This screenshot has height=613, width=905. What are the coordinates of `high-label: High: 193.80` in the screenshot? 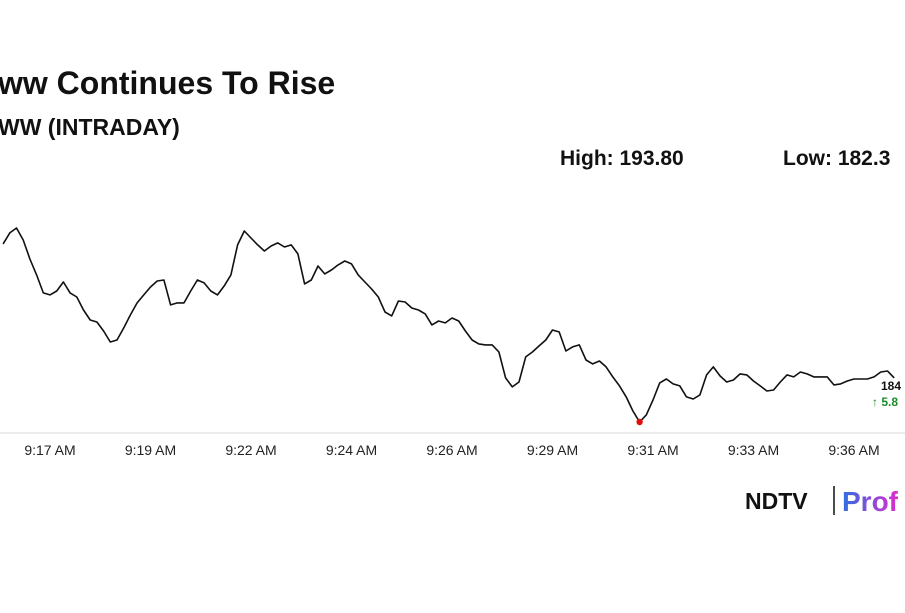 It's located at (622, 158).